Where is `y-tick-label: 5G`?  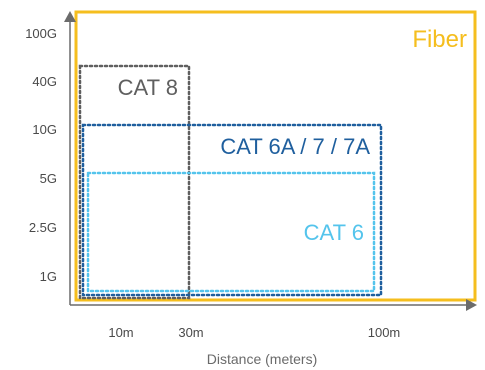 y-tick-label: 5G is located at coordinates (48, 178).